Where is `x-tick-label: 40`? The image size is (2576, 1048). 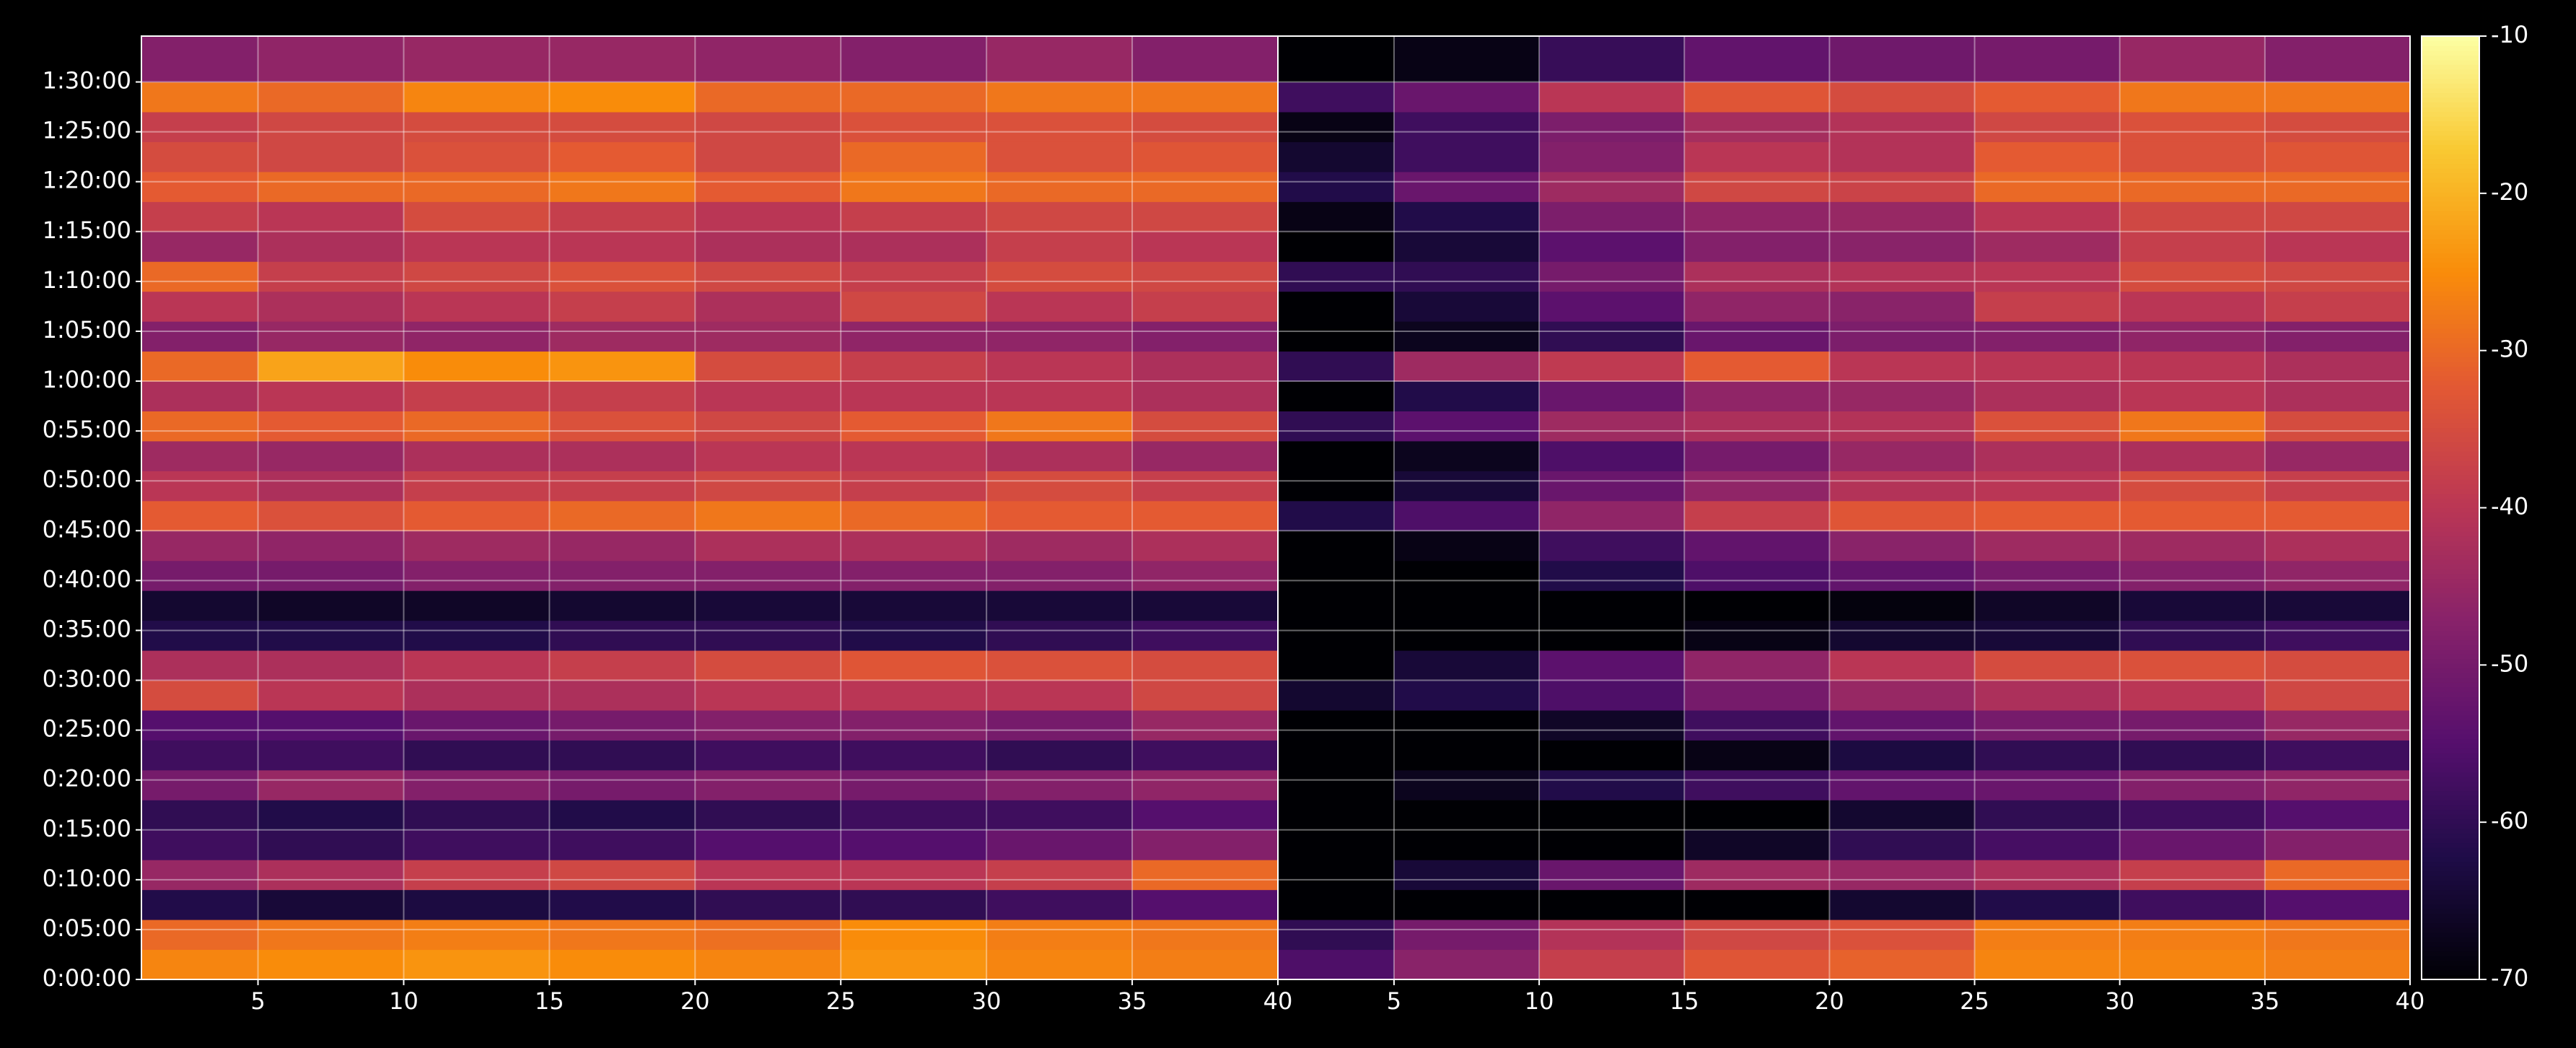 x-tick-label: 40 is located at coordinates (2410, 1001).